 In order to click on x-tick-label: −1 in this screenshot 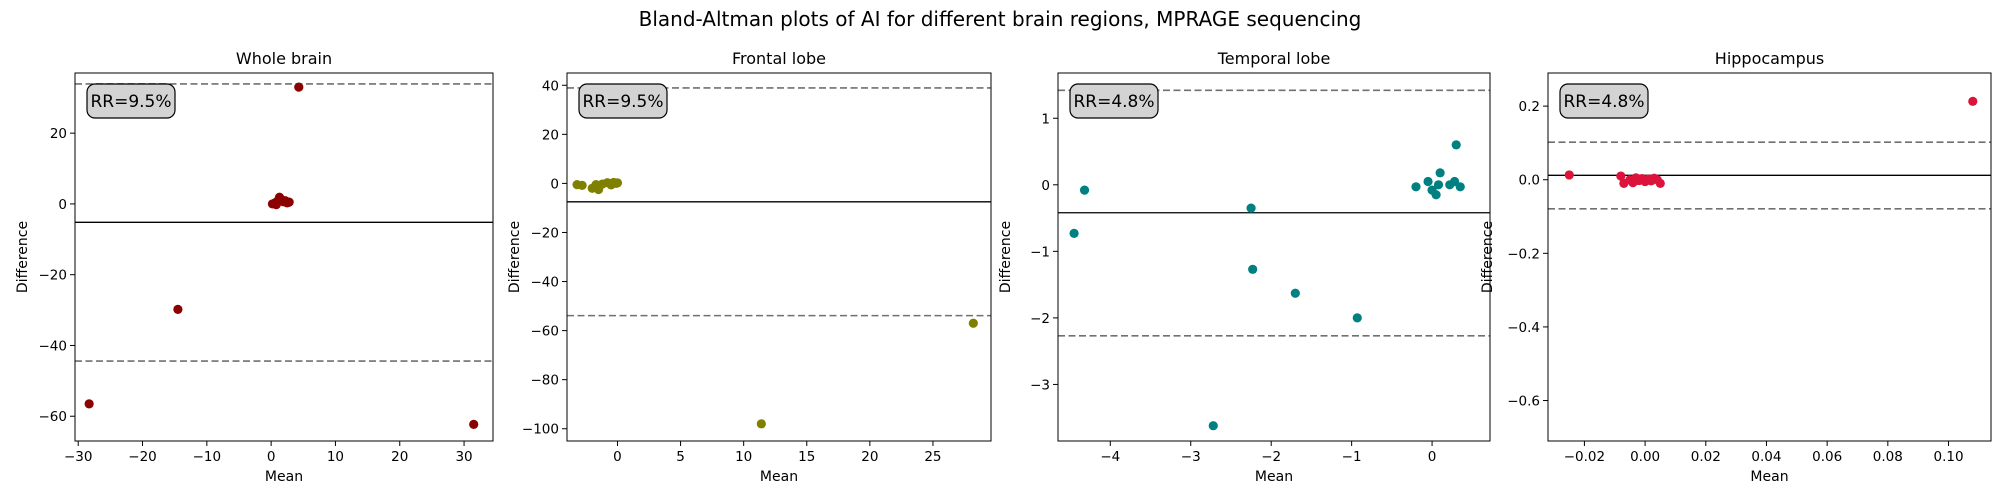, I will do `click(1352, 457)`.